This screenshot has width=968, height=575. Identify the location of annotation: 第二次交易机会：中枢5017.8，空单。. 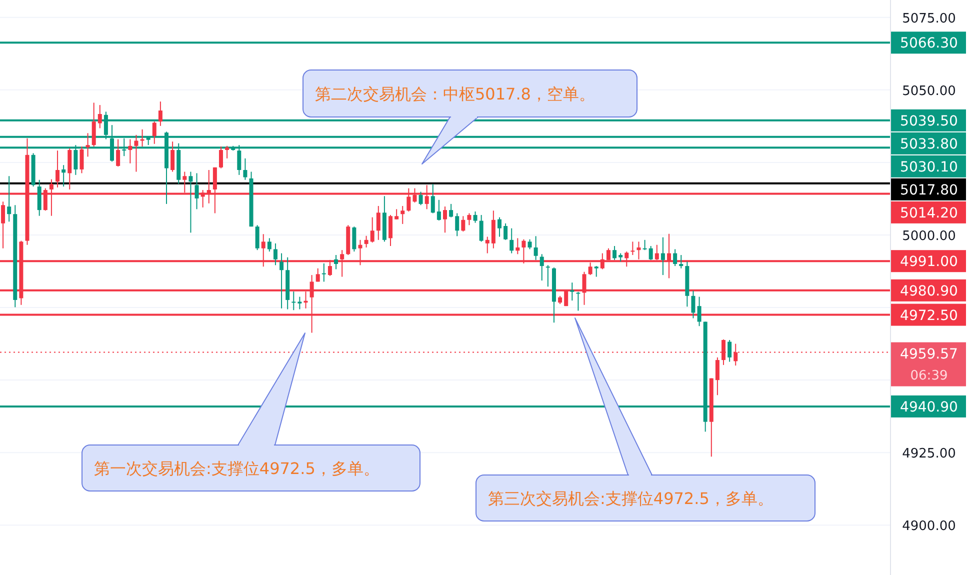
(455, 94).